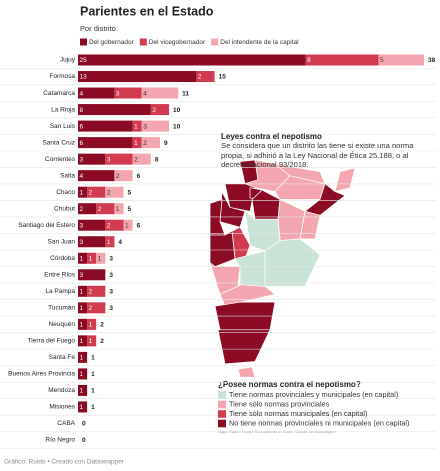 The image size is (440, 471). I want to click on segment-label: 25, so click(84, 60).